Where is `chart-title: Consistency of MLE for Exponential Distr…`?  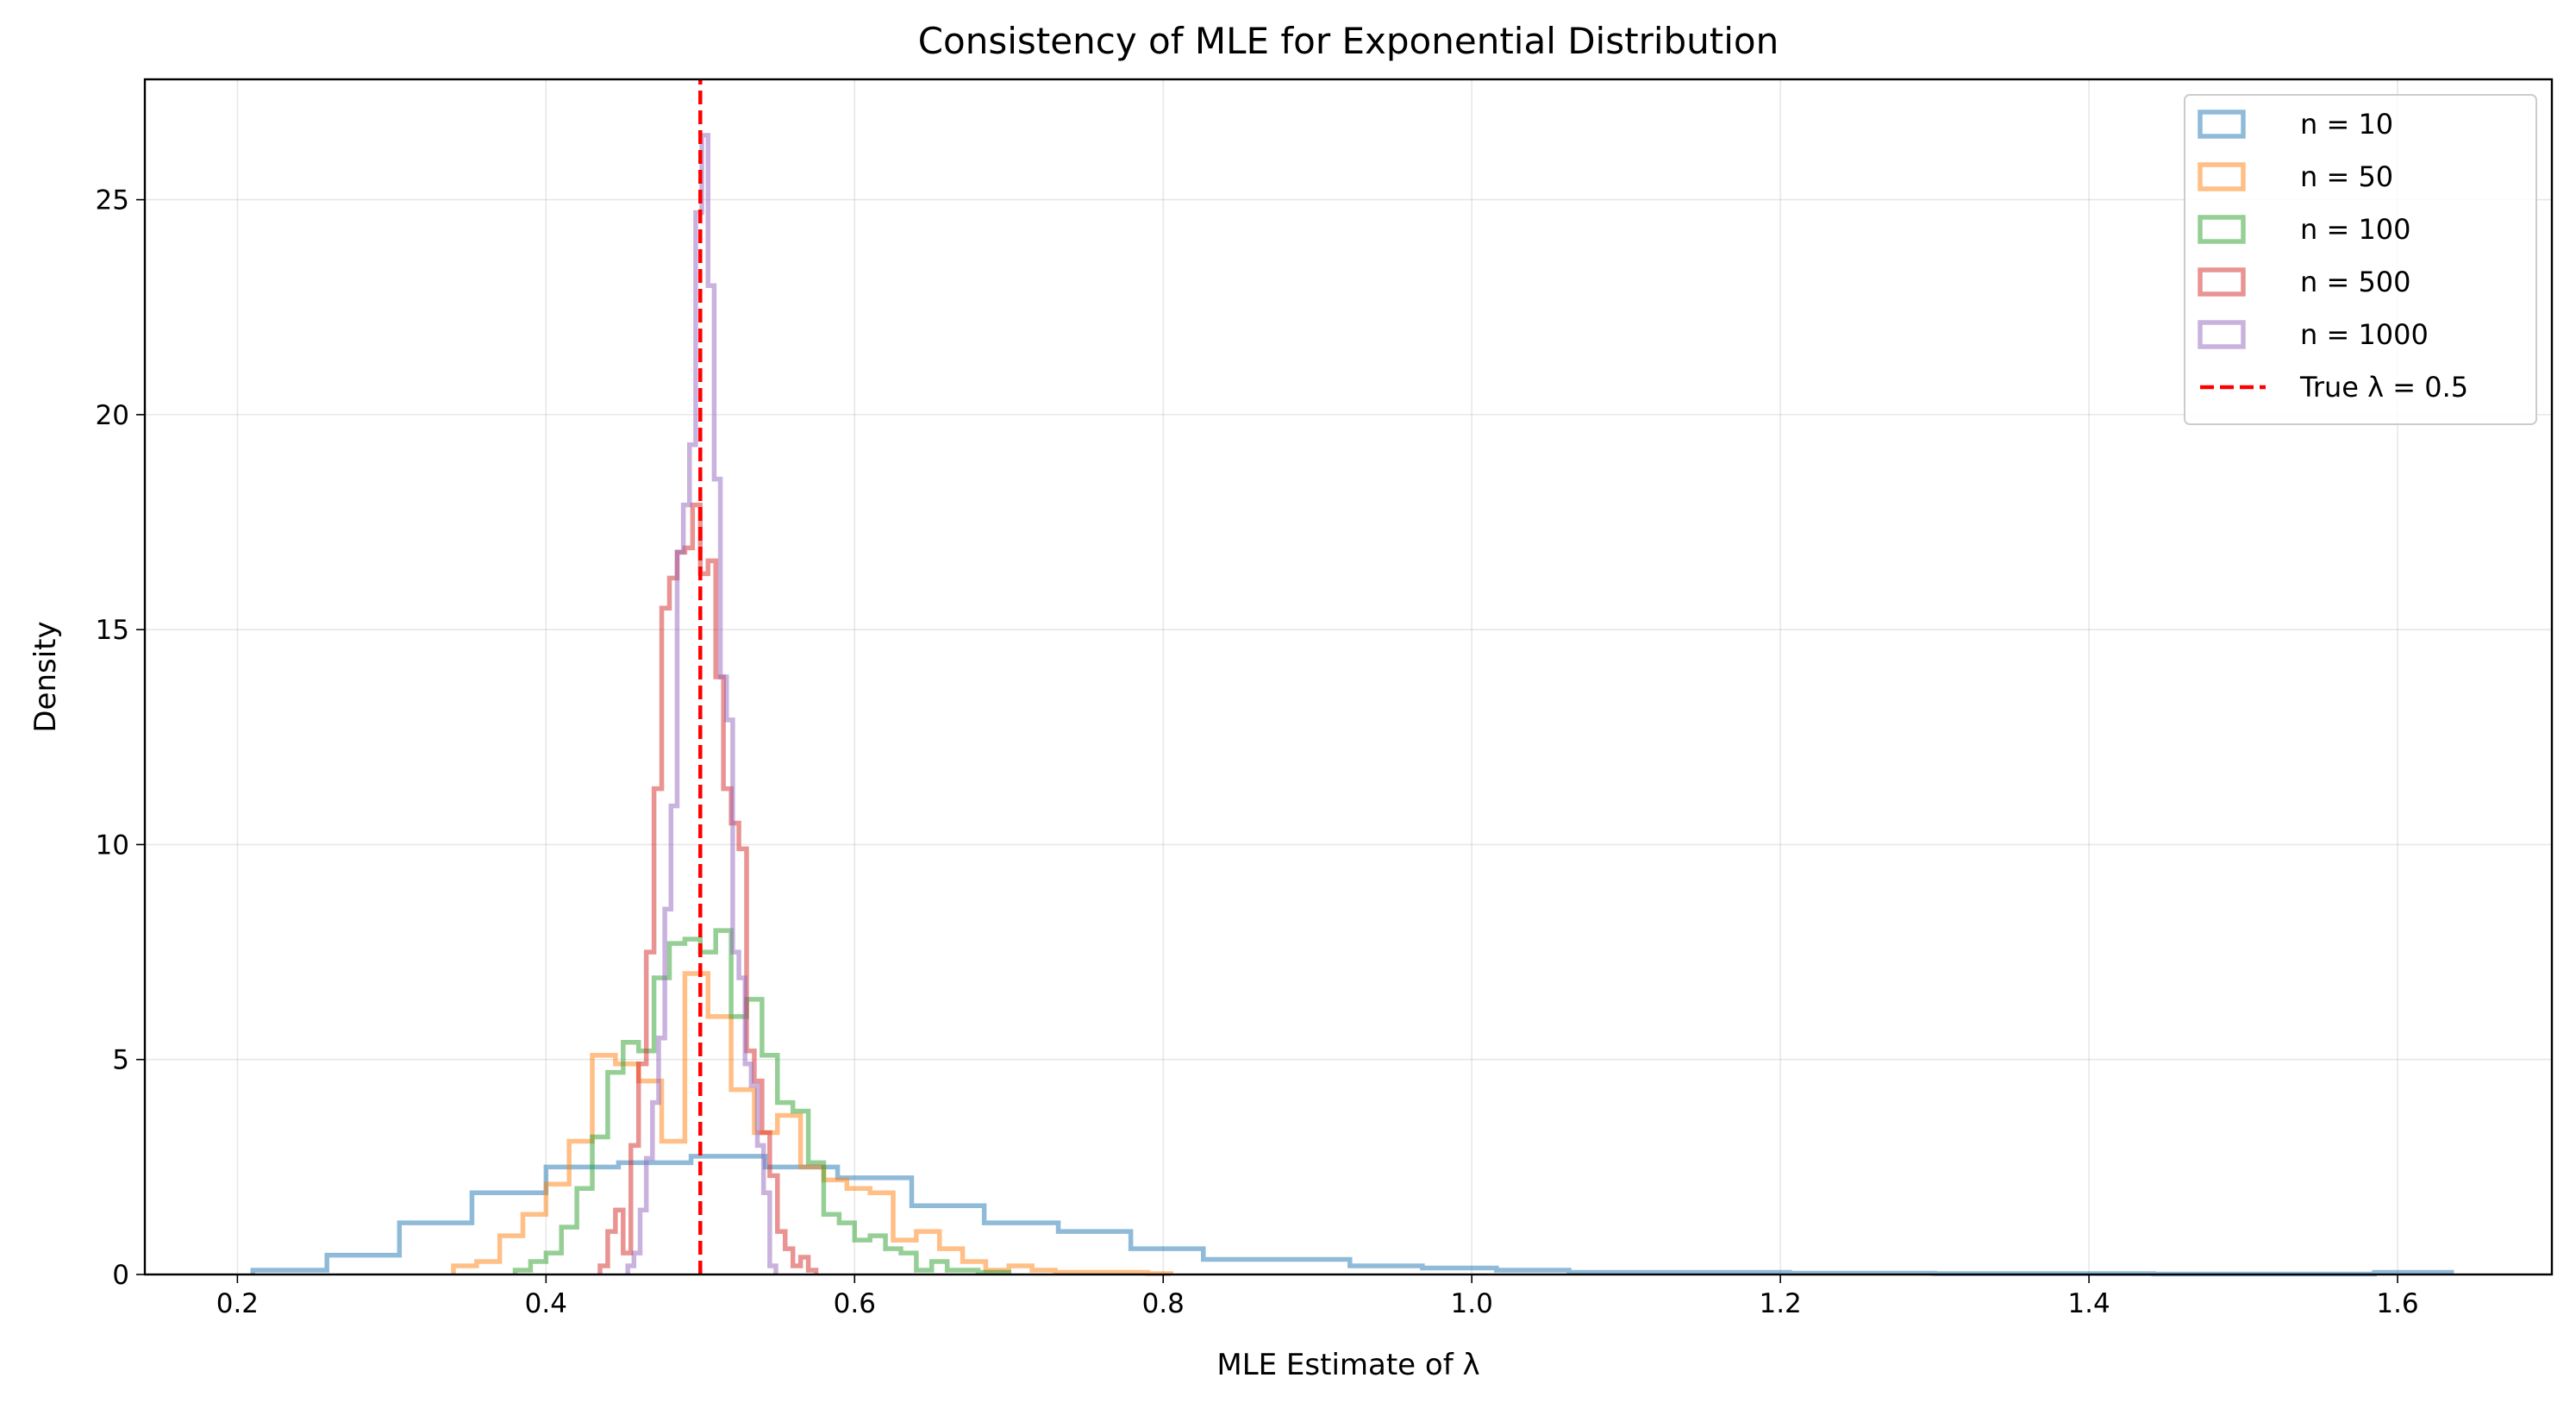
chart-title: Consistency of MLE for Exponential Distr… is located at coordinates (1348, 41).